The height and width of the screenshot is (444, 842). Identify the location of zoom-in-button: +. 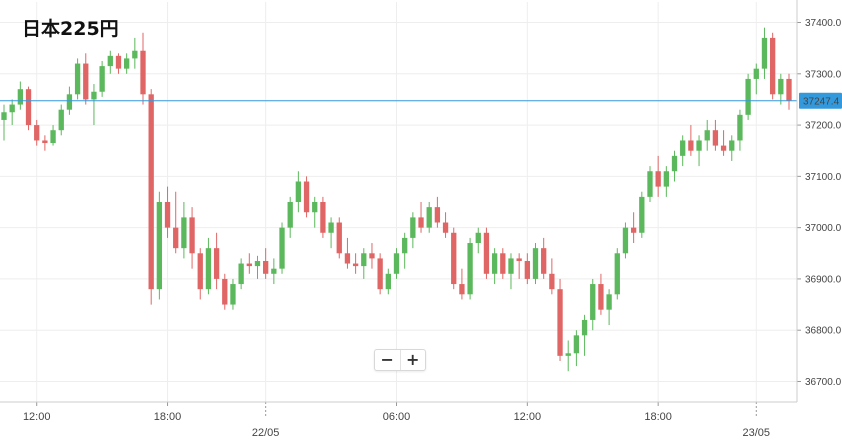
(412, 360).